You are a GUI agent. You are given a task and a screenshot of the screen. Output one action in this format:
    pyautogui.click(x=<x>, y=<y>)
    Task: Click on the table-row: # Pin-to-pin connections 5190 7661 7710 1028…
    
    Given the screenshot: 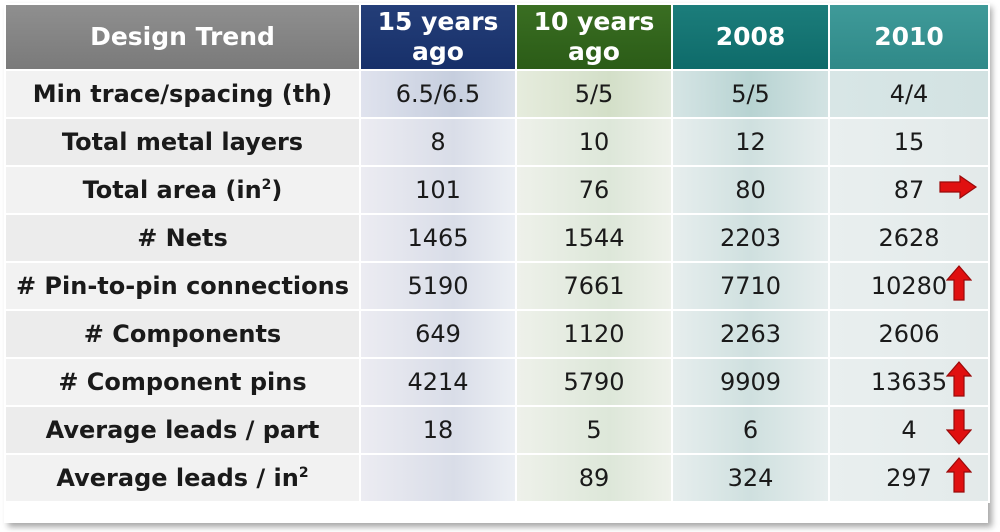 What is the action you would take?
    pyautogui.click(x=497, y=286)
    